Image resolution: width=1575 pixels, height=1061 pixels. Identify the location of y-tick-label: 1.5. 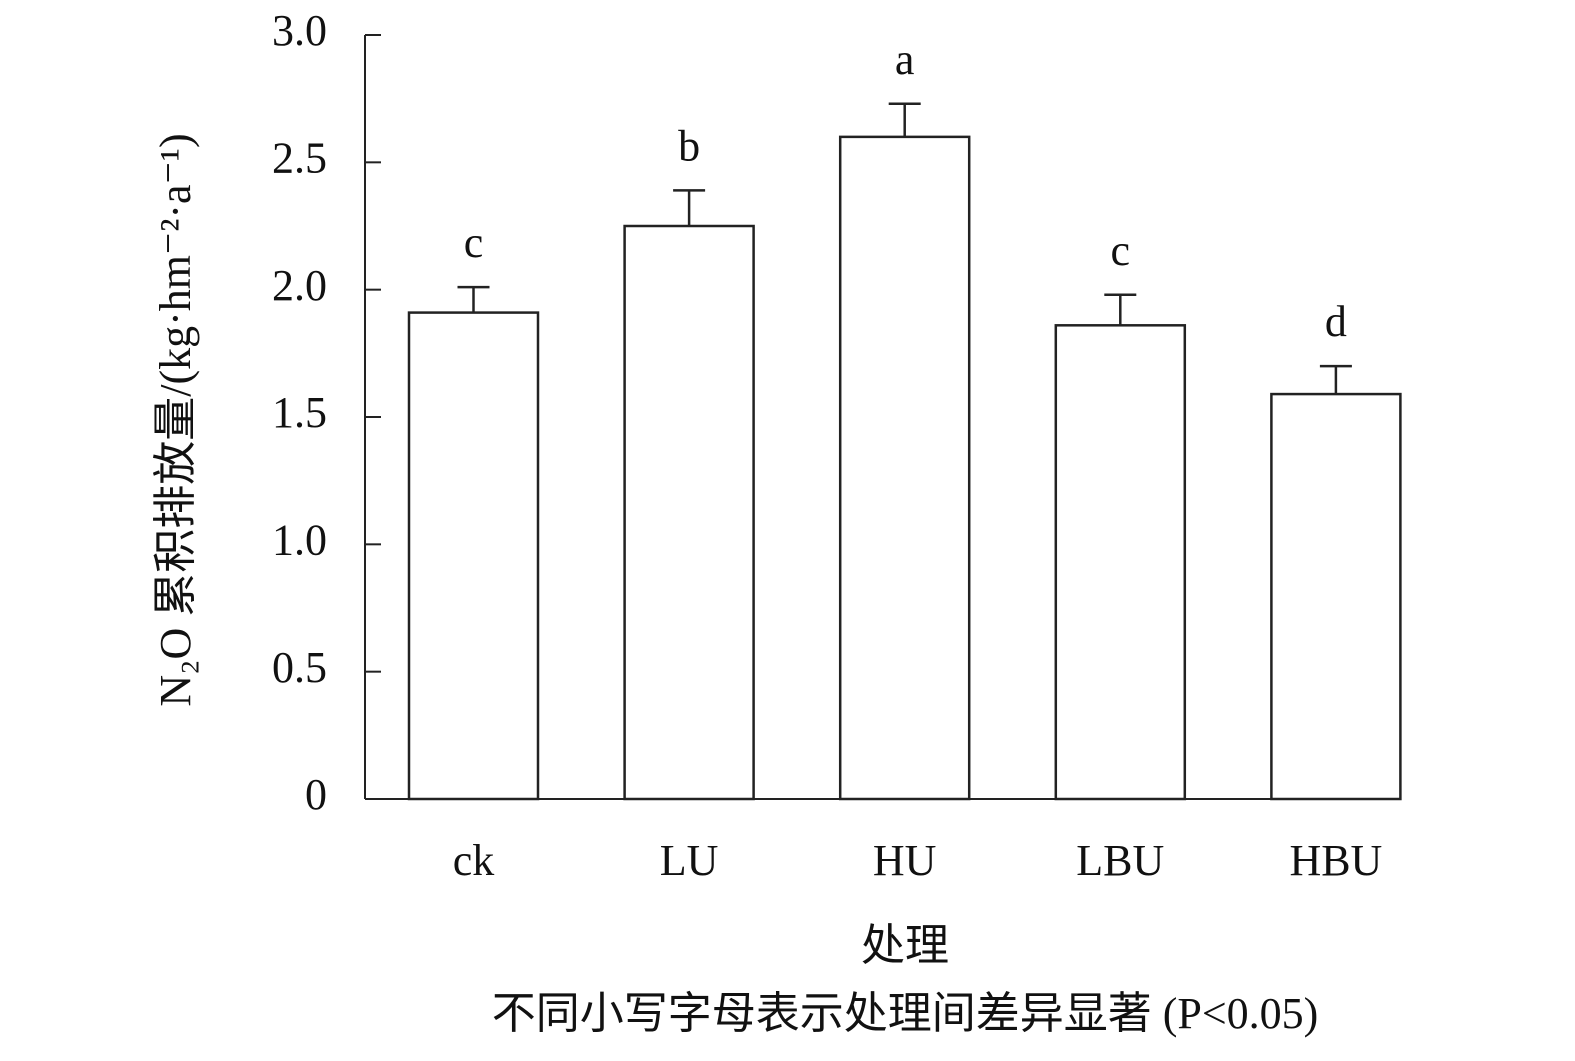
(299, 412).